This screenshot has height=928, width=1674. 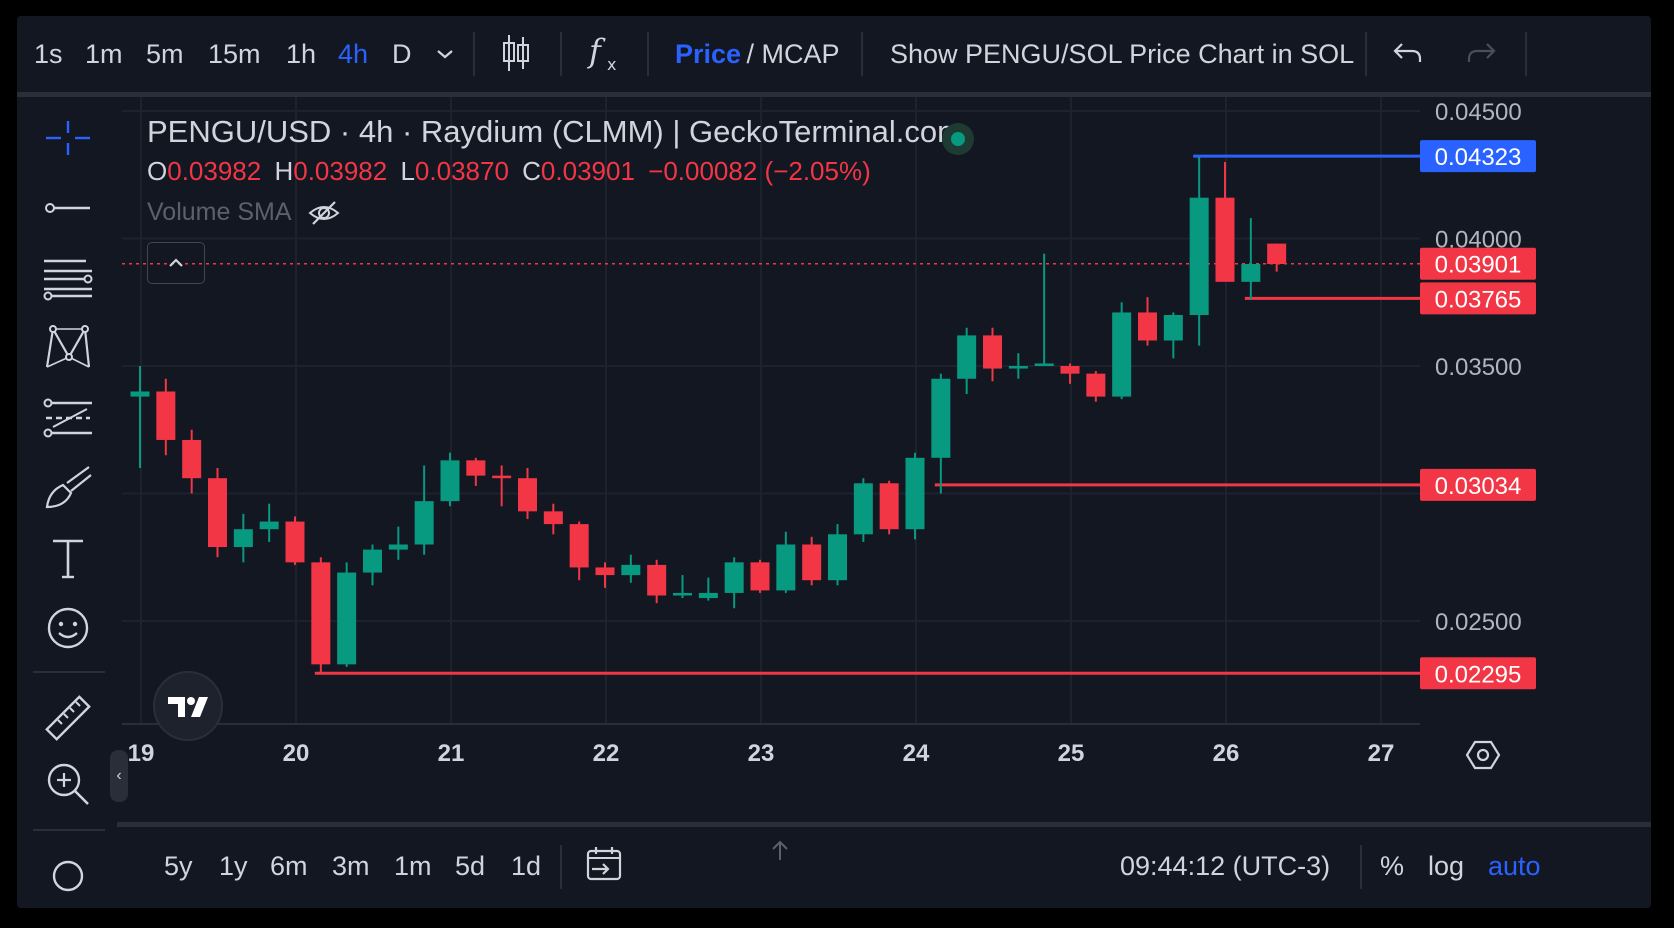 I want to click on chart-settings-icon, so click(x=1483, y=755).